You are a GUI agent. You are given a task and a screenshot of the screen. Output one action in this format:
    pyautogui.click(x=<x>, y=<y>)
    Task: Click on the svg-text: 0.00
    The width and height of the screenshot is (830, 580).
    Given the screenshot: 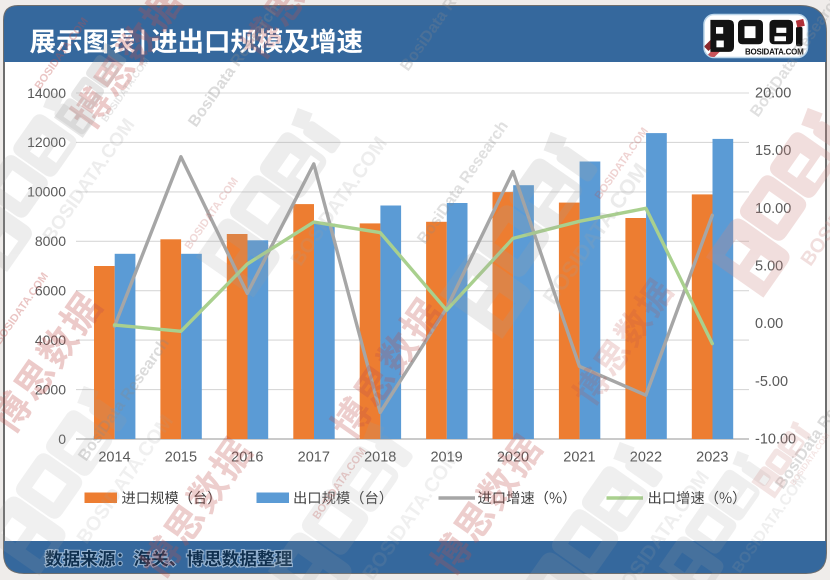 What is the action you would take?
    pyautogui.click(x=769, y=324)
    